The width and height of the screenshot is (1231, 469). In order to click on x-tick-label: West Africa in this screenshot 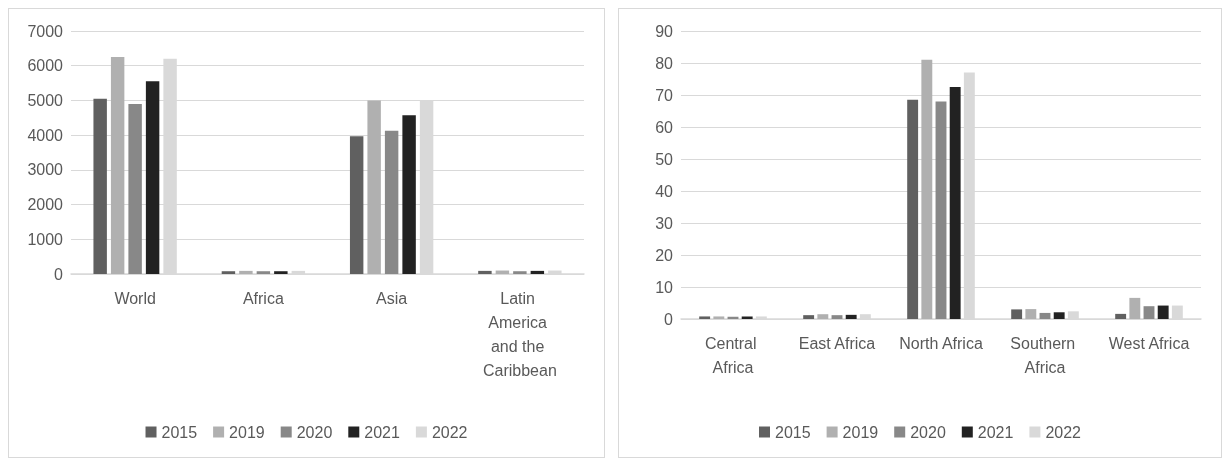, I will do `click(1149, 343)`.